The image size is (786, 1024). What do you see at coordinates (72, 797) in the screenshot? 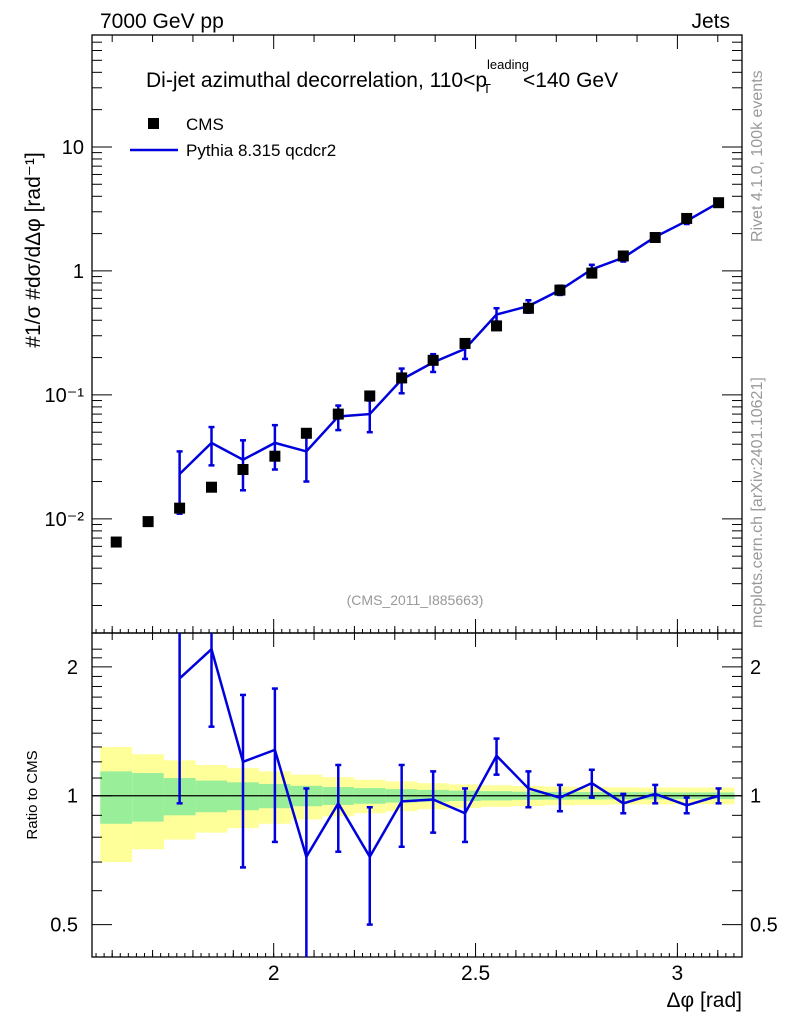
I see `ratio-y-tick-label: 1` at bounding box center [72, 797].